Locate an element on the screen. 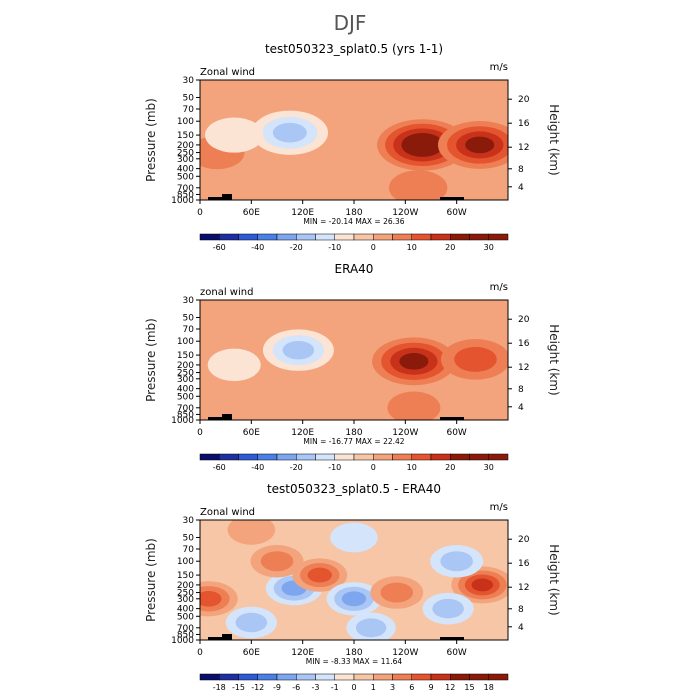 Image resolution: width=700 pixels, height=700 pixels. colorbar-label: -3 is located at coordinates (316, 687).